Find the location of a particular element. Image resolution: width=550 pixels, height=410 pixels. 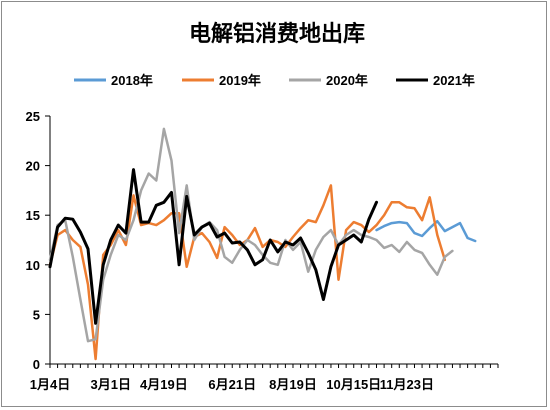

y-tick-label: 15 is located at coordinates (33, 215).